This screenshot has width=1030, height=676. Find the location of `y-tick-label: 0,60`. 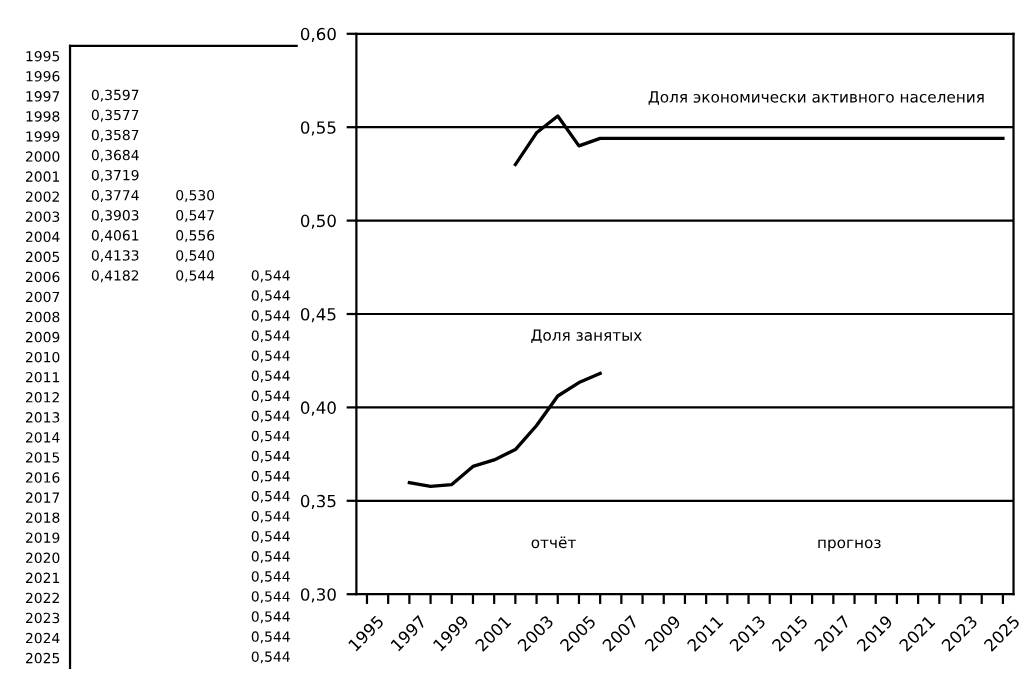

y-tick-label: 0,60 is located at coordinates (318, 35).